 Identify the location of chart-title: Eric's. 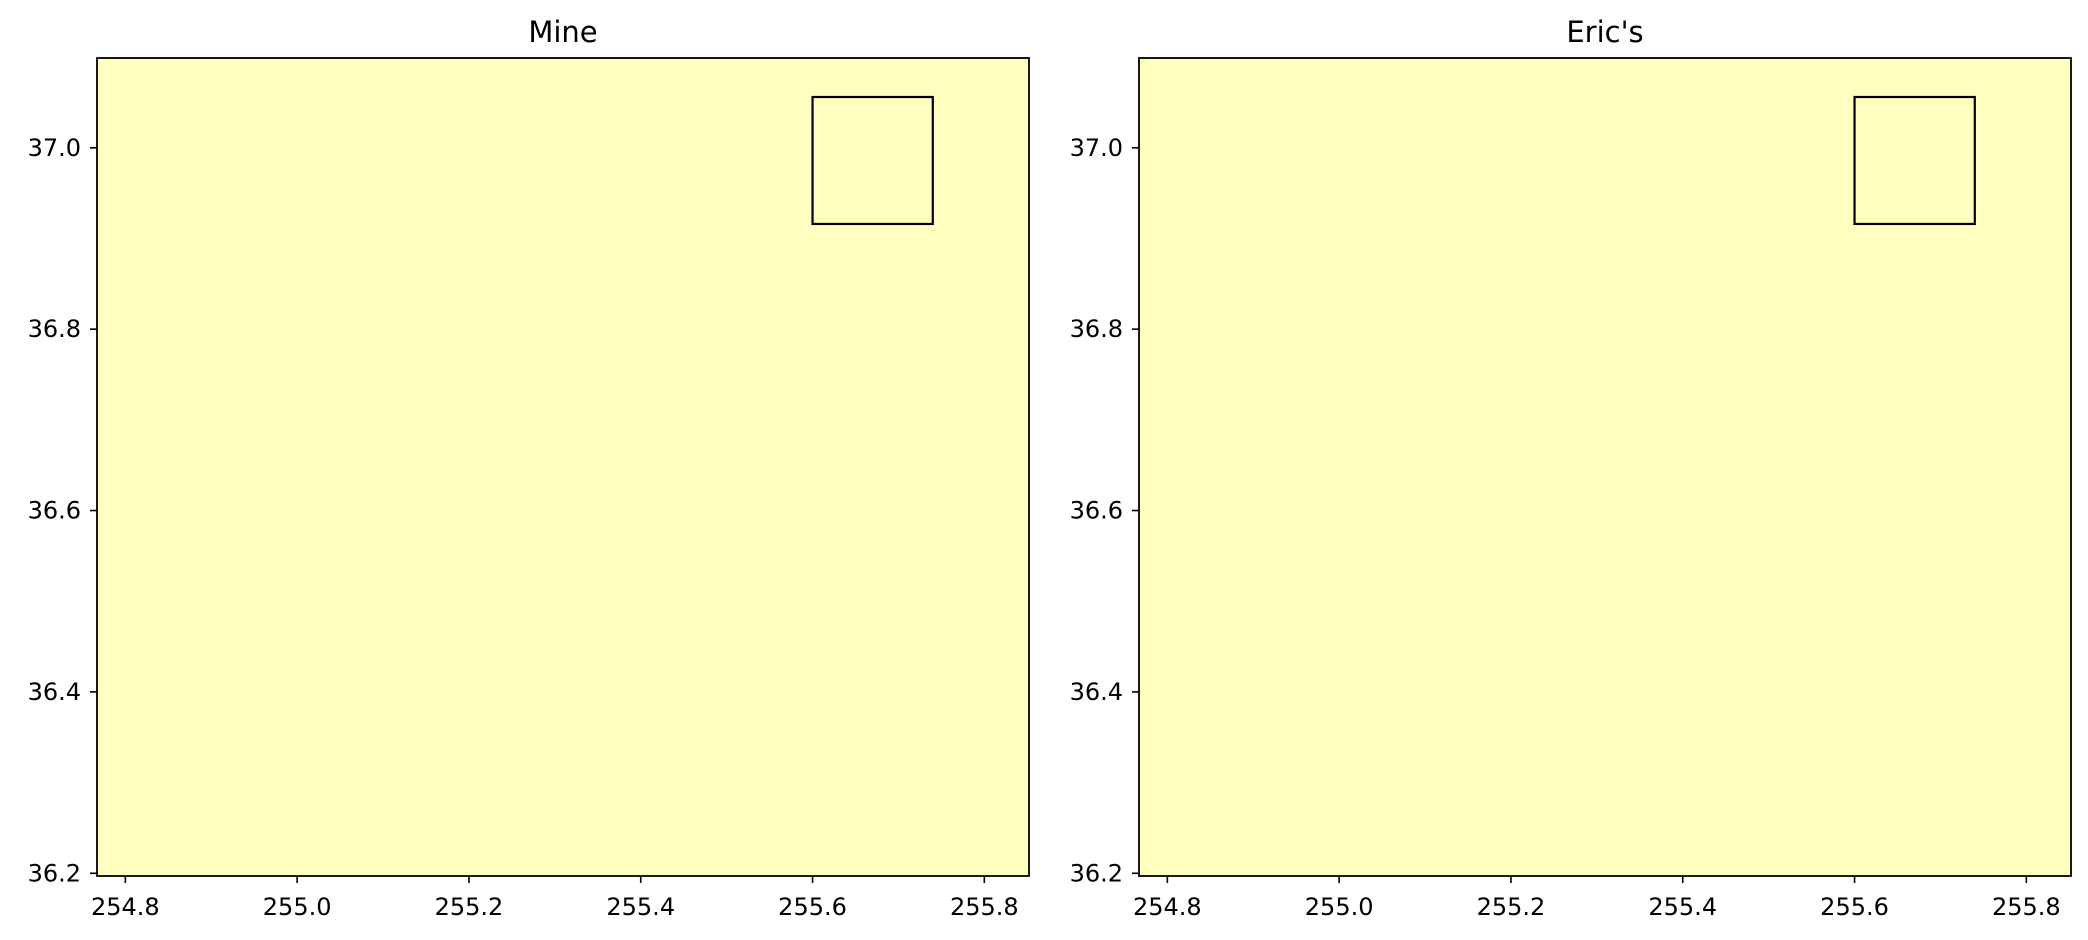
(1604, 32).